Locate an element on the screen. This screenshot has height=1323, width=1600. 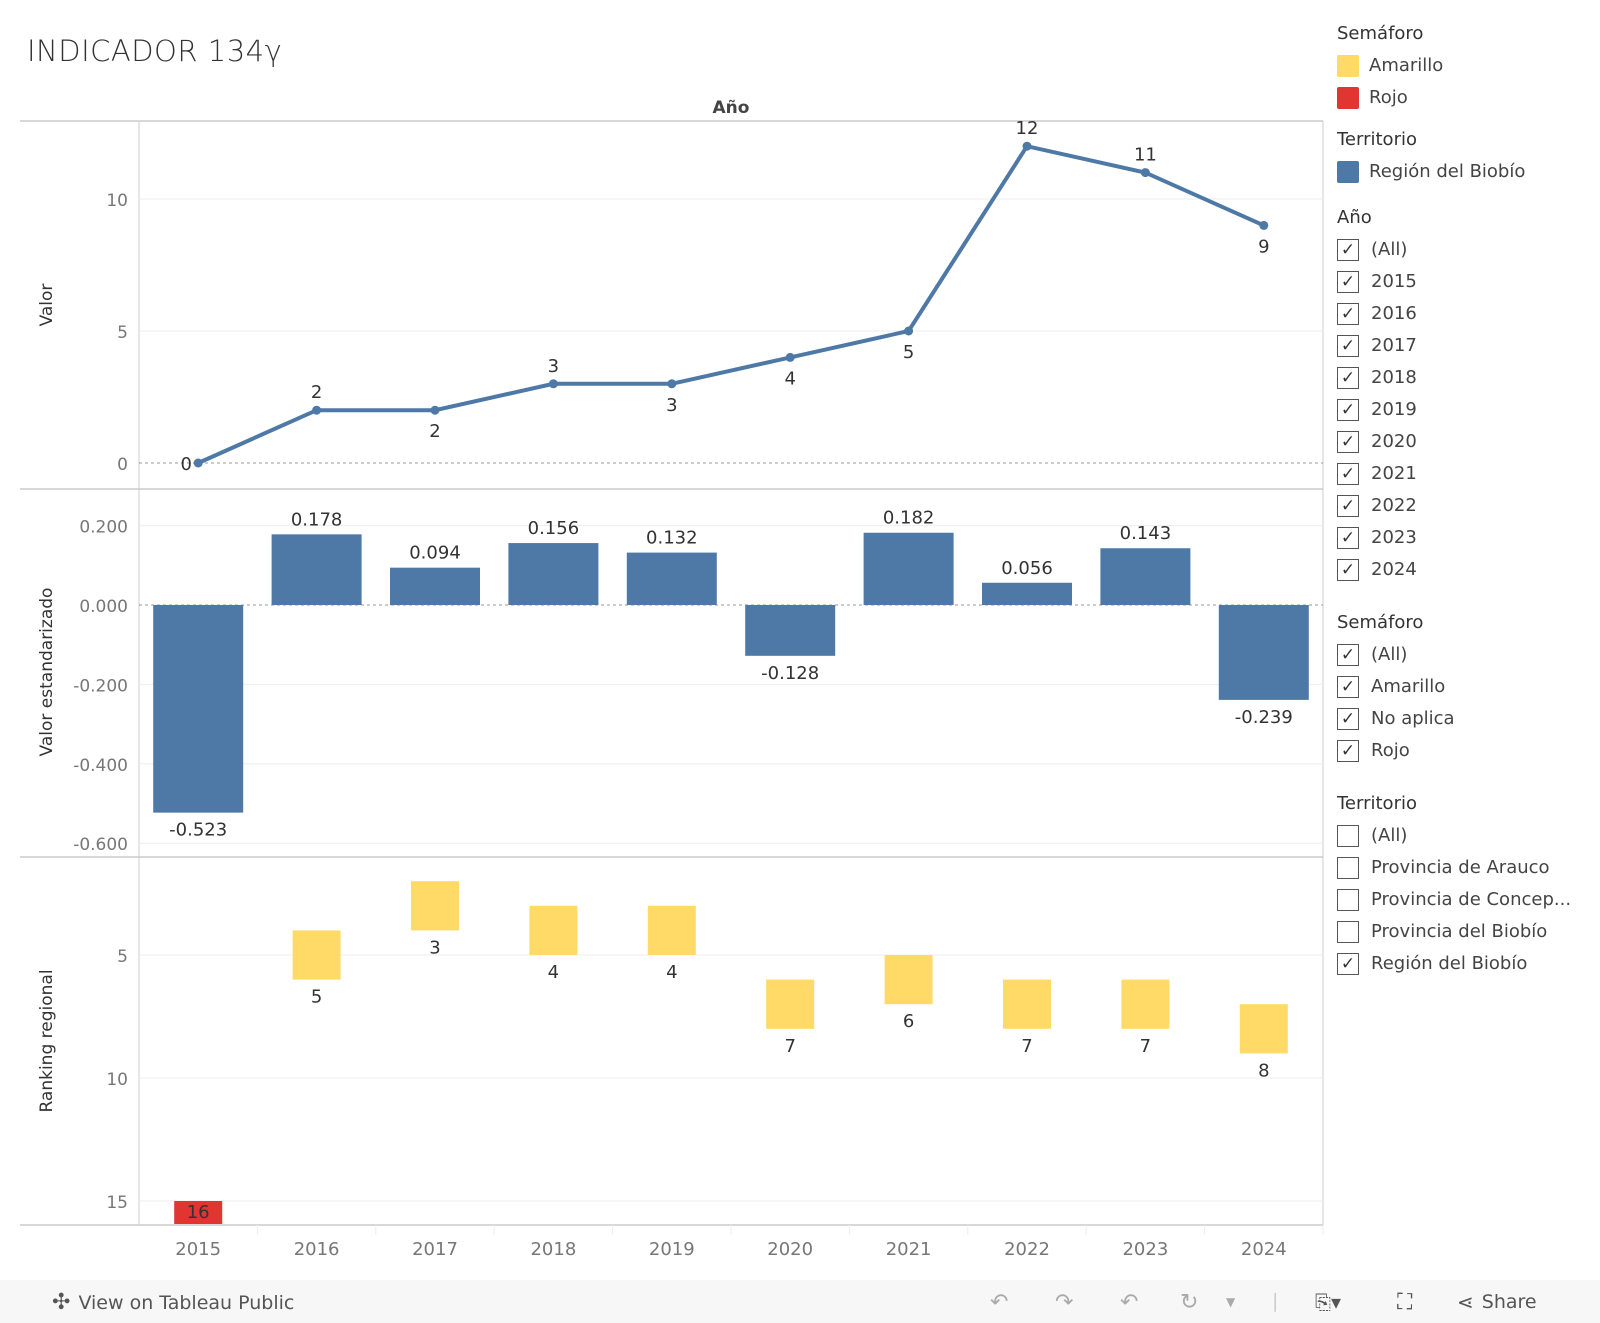
filter-option: ✓ 2022 is located at coordinates (1377, 506).